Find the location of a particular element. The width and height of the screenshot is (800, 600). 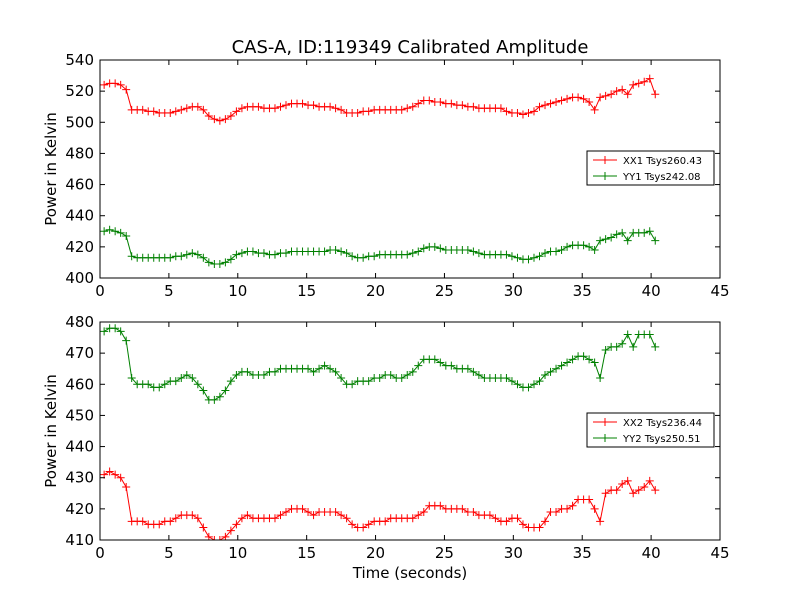

top-x-tick-label: 5 is located at coordinates (169, 291).